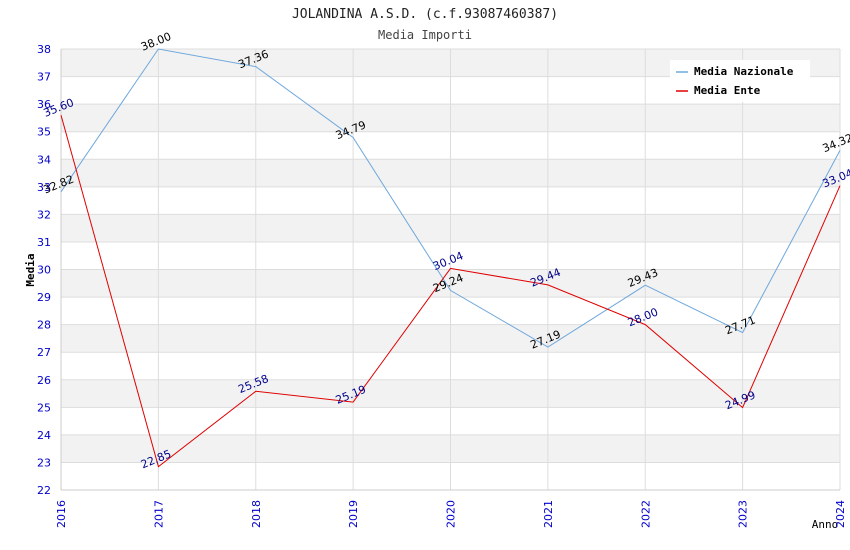 This screenshot has height=550, width=850. What do you see at coordinates (61, 514) in the screenshot?
I see `x-tick-label: 2016` at bounding box center [61, 514].